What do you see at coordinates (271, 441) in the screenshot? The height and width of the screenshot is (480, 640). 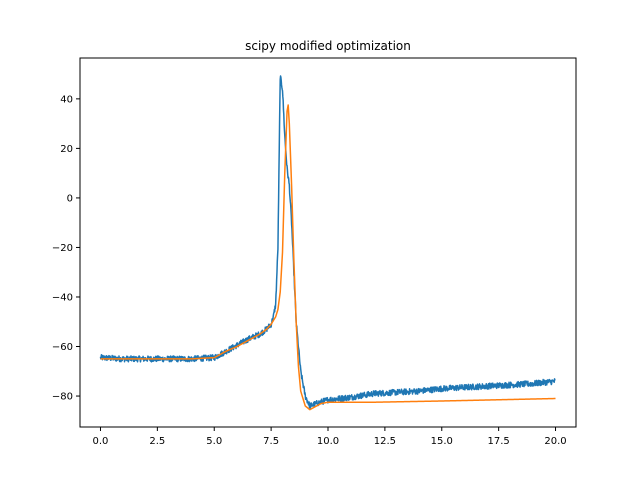 I see `x-tick-label: 7.5` at bounding box center [271, 441].